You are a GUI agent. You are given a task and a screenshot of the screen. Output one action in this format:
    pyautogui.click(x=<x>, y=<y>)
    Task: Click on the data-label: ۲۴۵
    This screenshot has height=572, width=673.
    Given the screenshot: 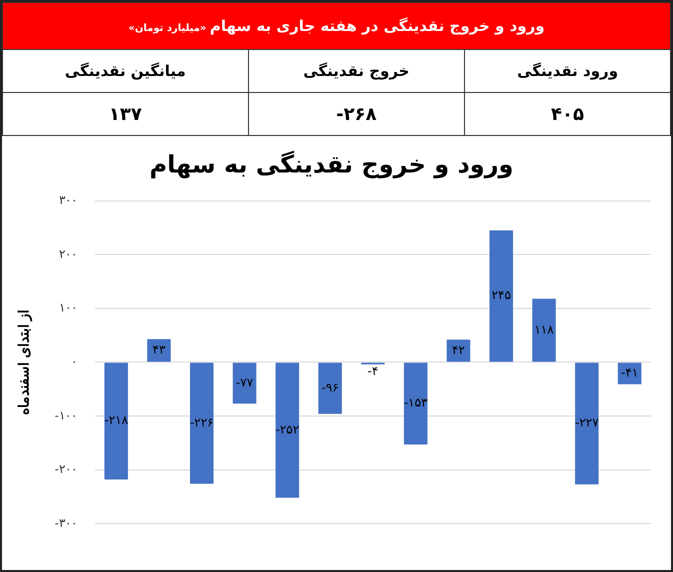 What is the action you would take?
    pyautogui.click(x=501, y=295)
    